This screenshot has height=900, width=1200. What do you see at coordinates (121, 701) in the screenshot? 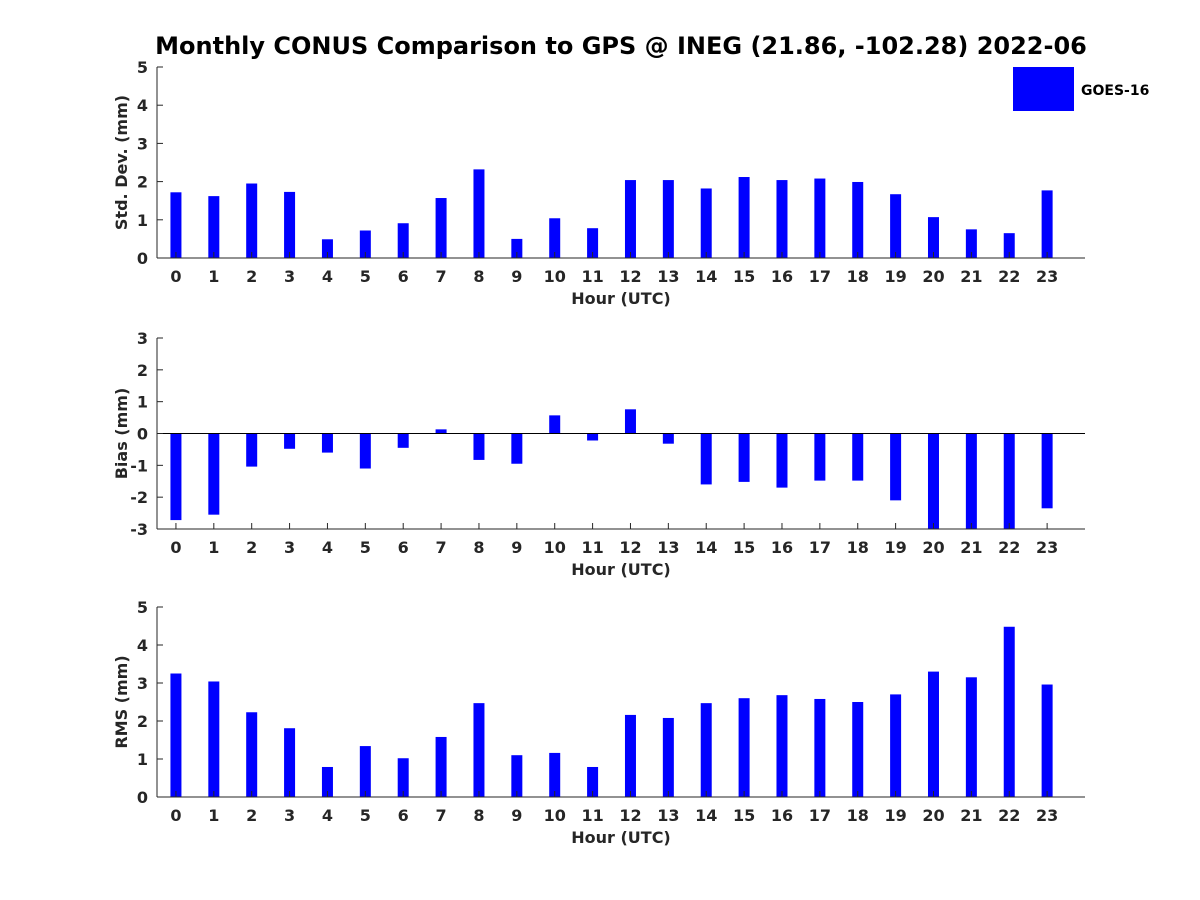
I see `y-axis-label: RMS (mm)` at bounding box center [121, 701].